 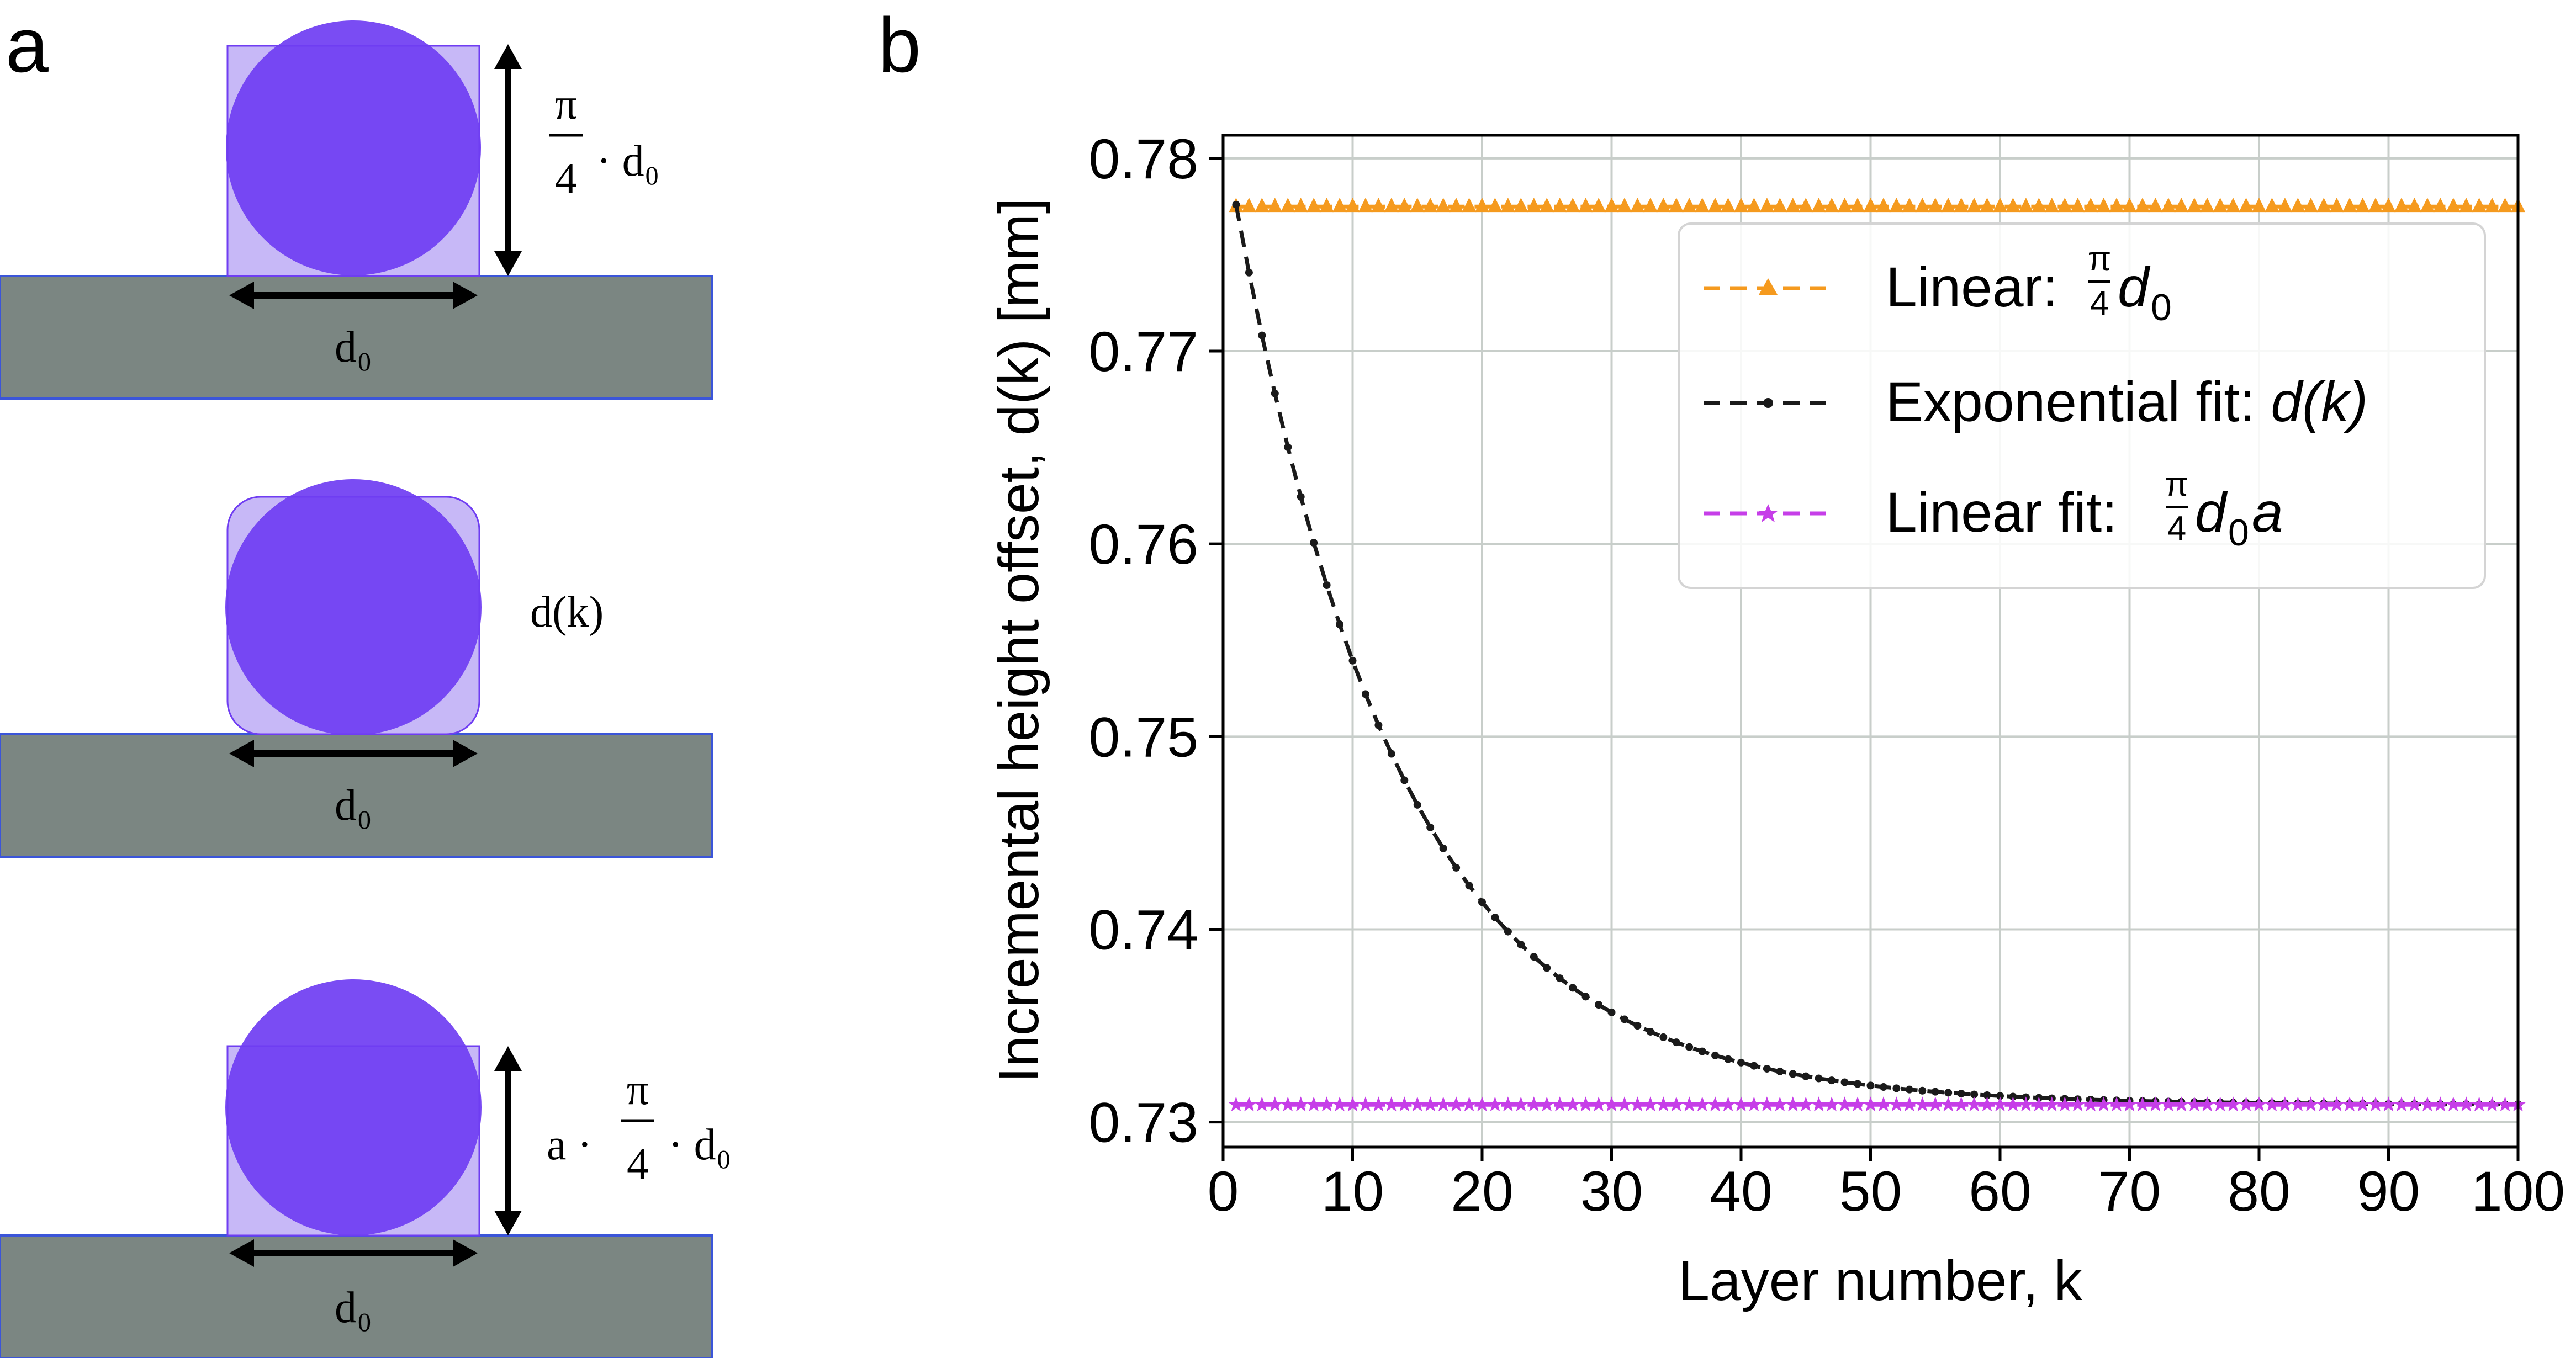 I want to click on legend-marker-exponential, so click(x=1768, y=403).